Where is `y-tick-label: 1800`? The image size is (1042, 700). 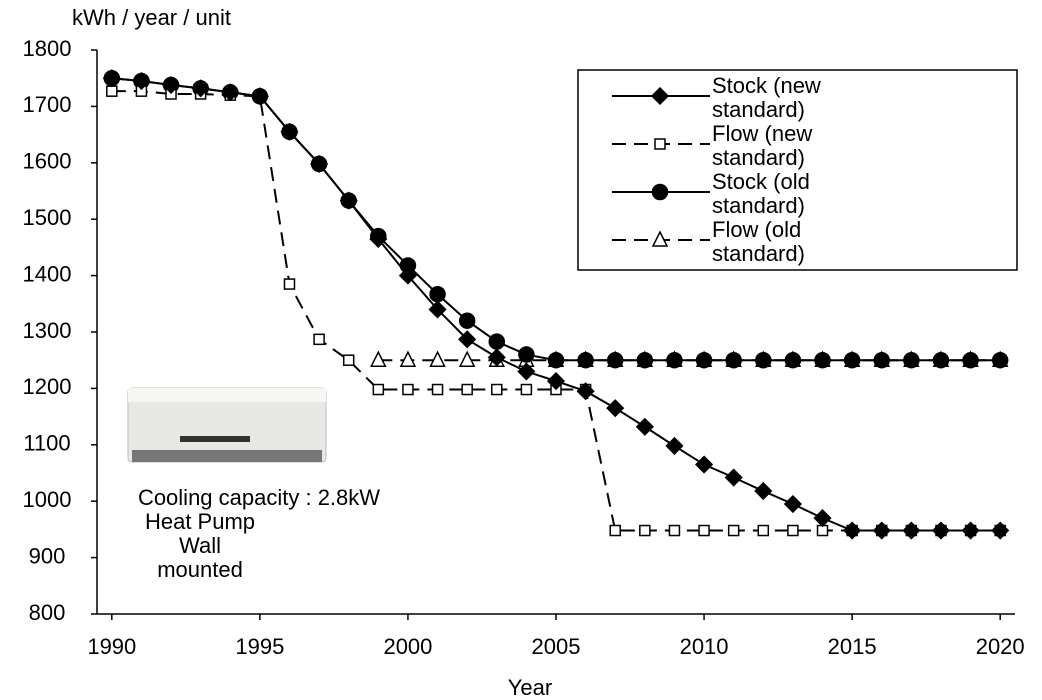
y-tick-label: 1800 is located at coordinates (47, 48).